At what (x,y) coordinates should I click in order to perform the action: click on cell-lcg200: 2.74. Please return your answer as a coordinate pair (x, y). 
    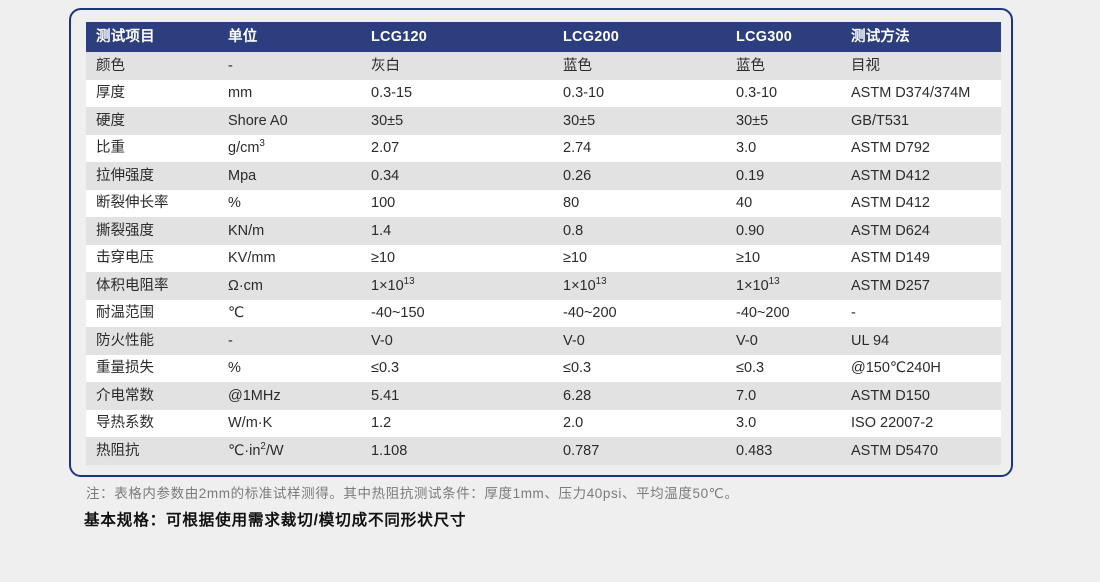
    Looking at the image, I should click on (639, 148).